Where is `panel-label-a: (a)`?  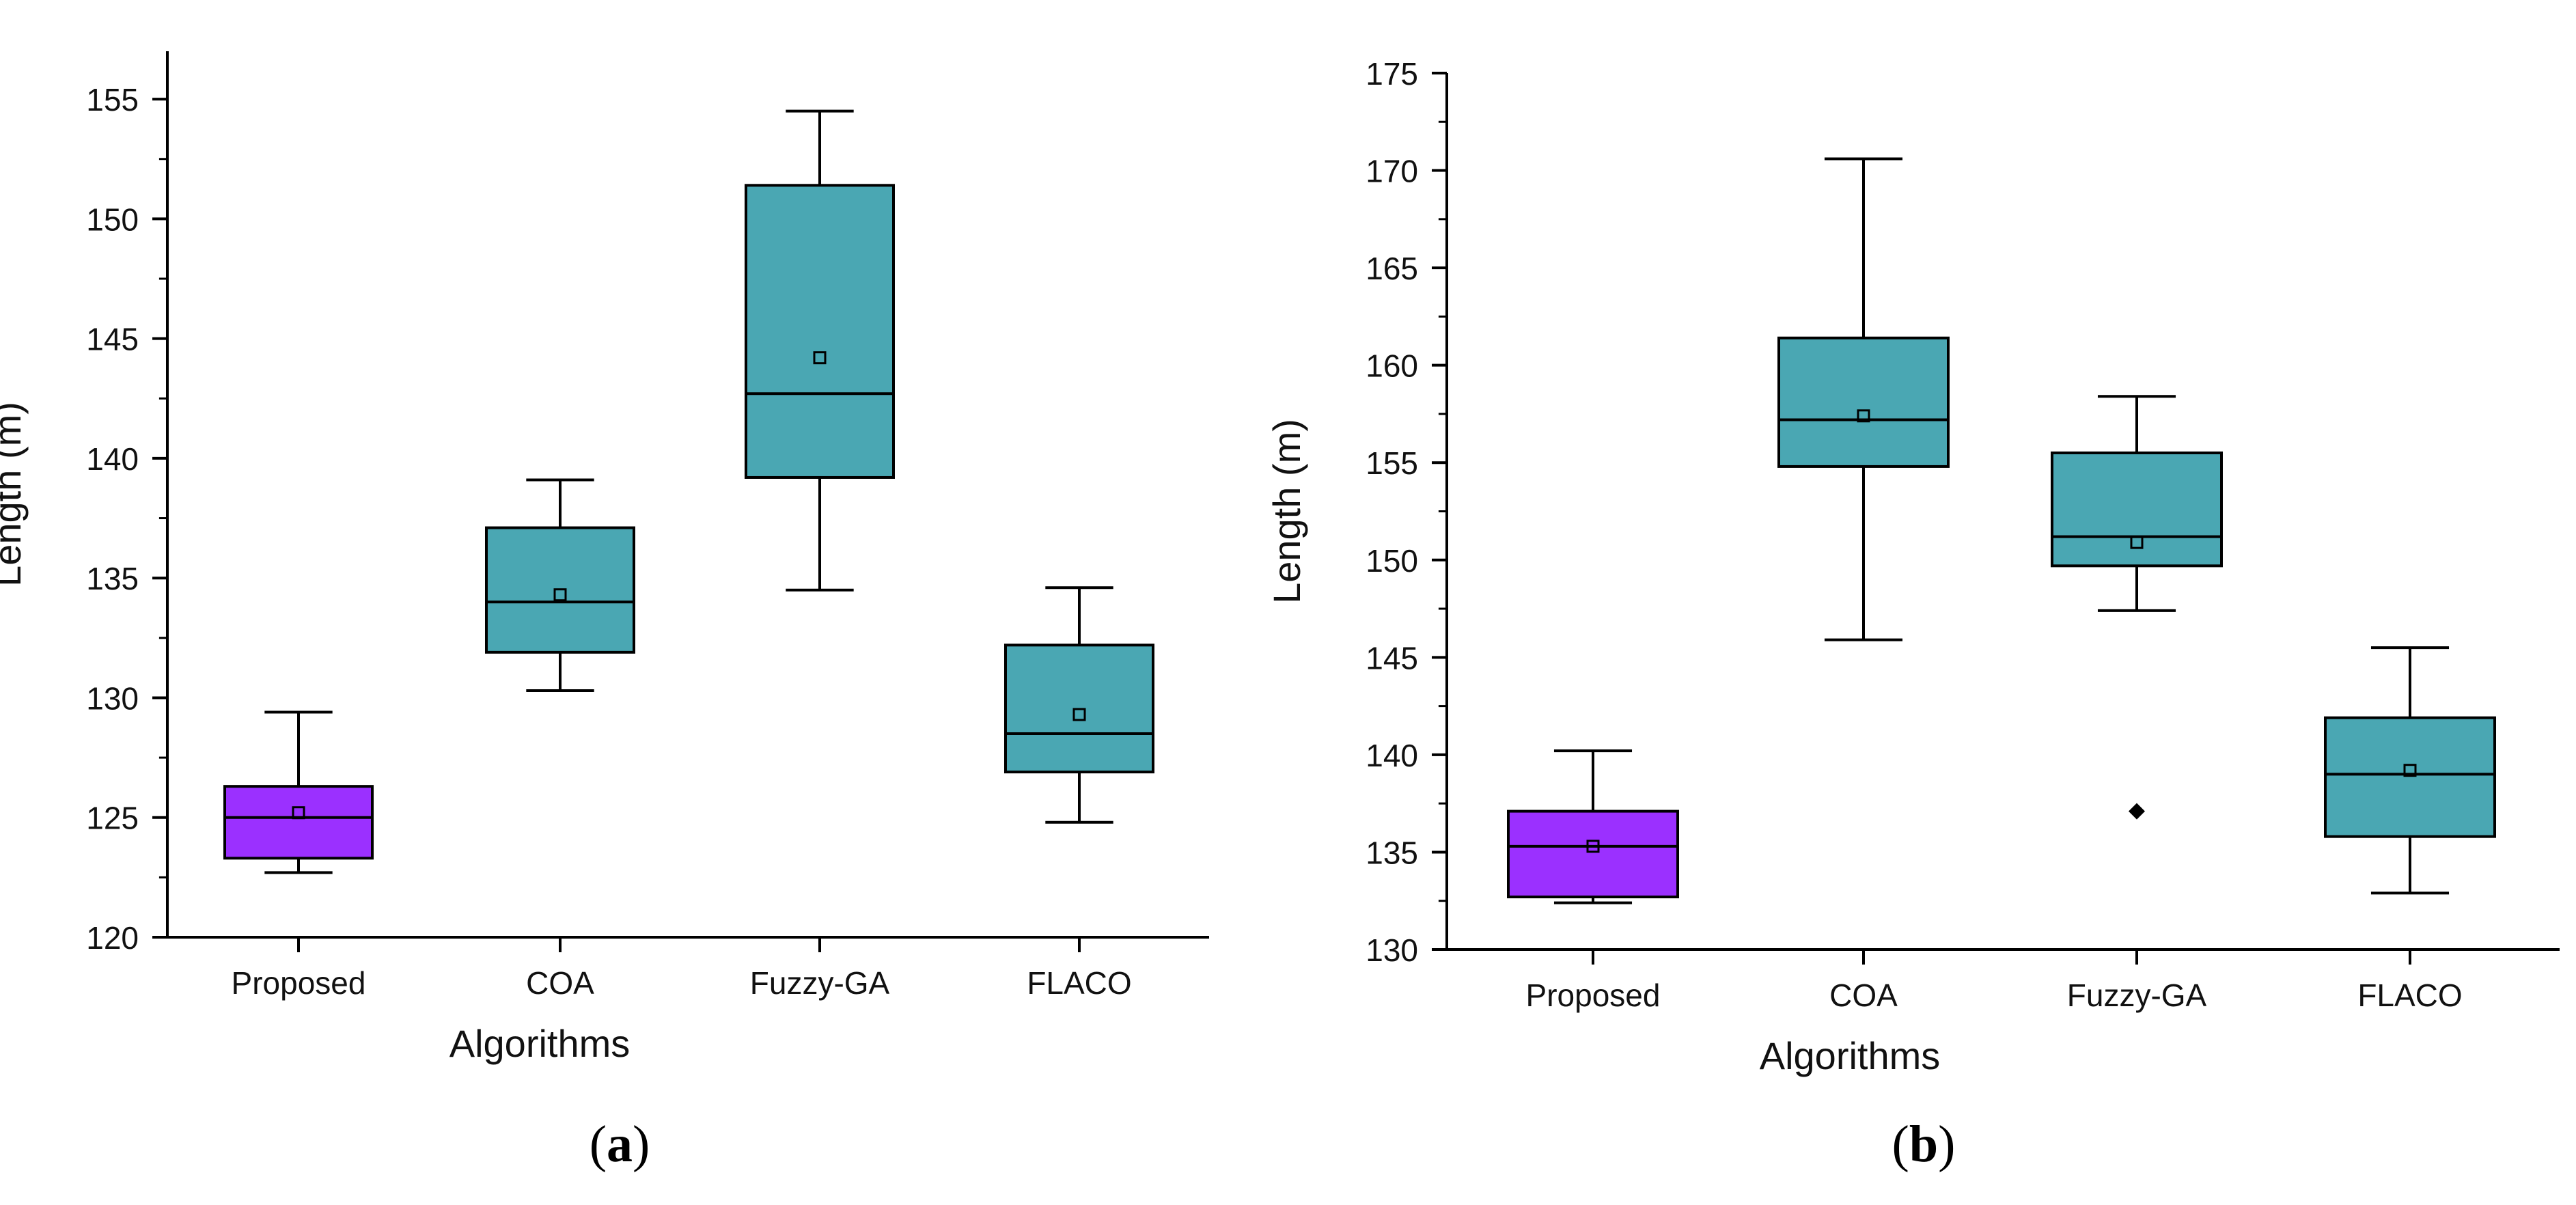
panel-label-a: (a) is located at coordinates (620, 1144).